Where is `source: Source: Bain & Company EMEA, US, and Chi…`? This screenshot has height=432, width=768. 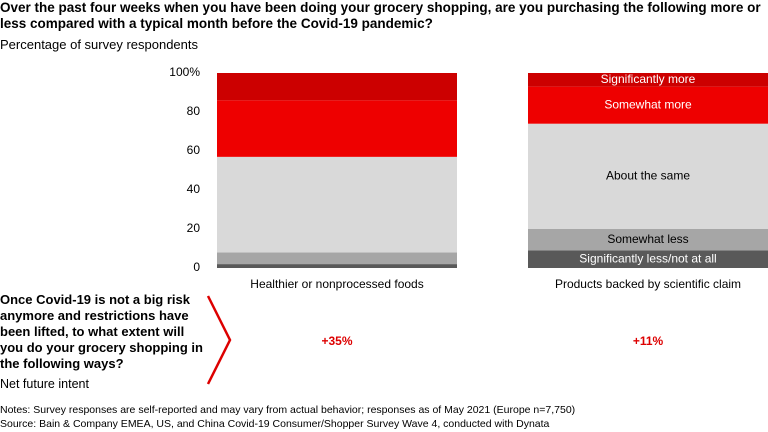
source: Source: Bain & Company EMEA, US, and Chi… is located at coordinates (275, 424).